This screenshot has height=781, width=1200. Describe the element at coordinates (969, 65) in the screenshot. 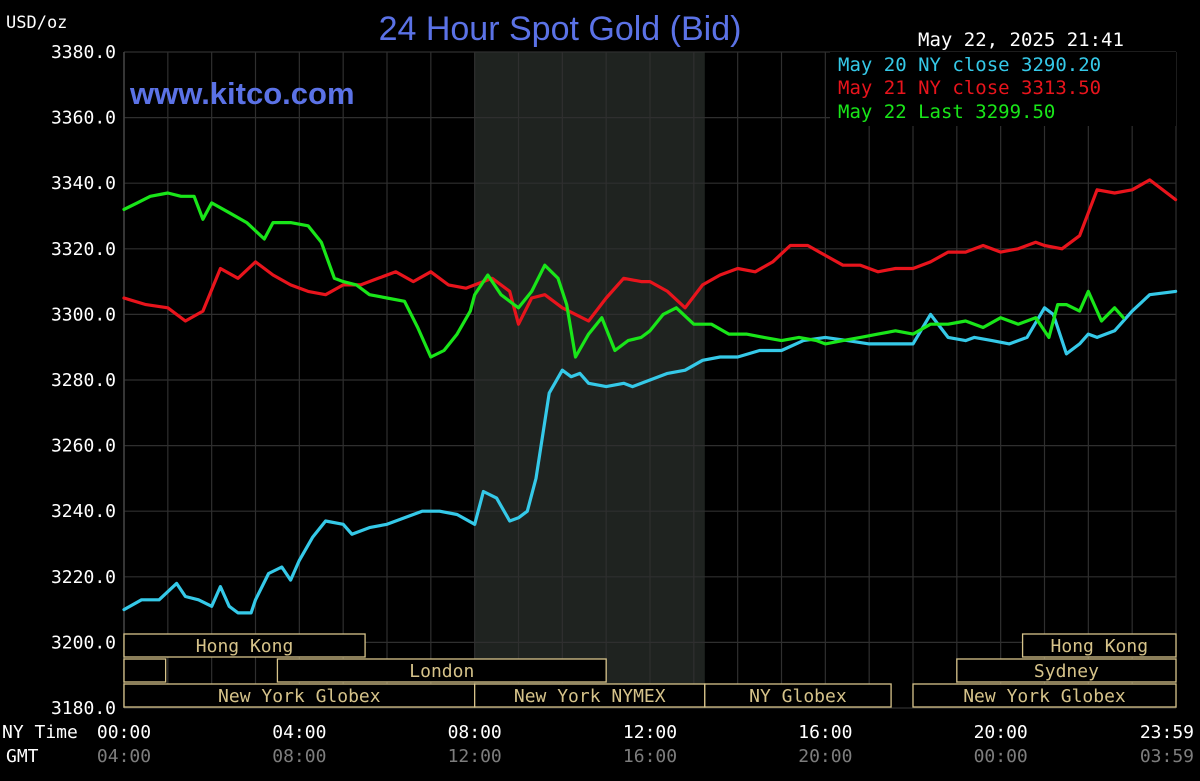

I see `legend-item-may20: May 20 NY close 3290.20` at that location.